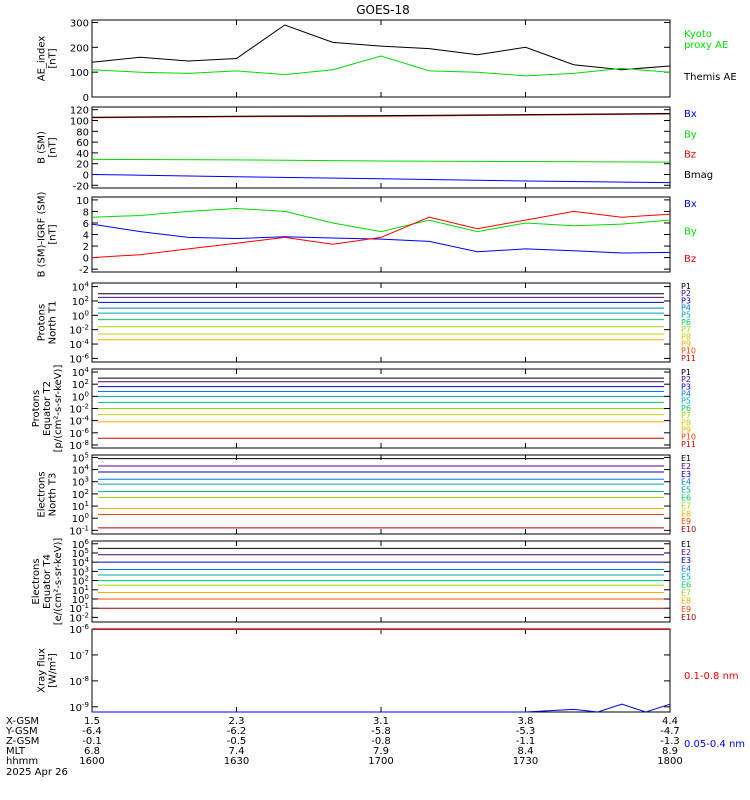  I want to click on y-axis-label: North T3, so click(53, 495).